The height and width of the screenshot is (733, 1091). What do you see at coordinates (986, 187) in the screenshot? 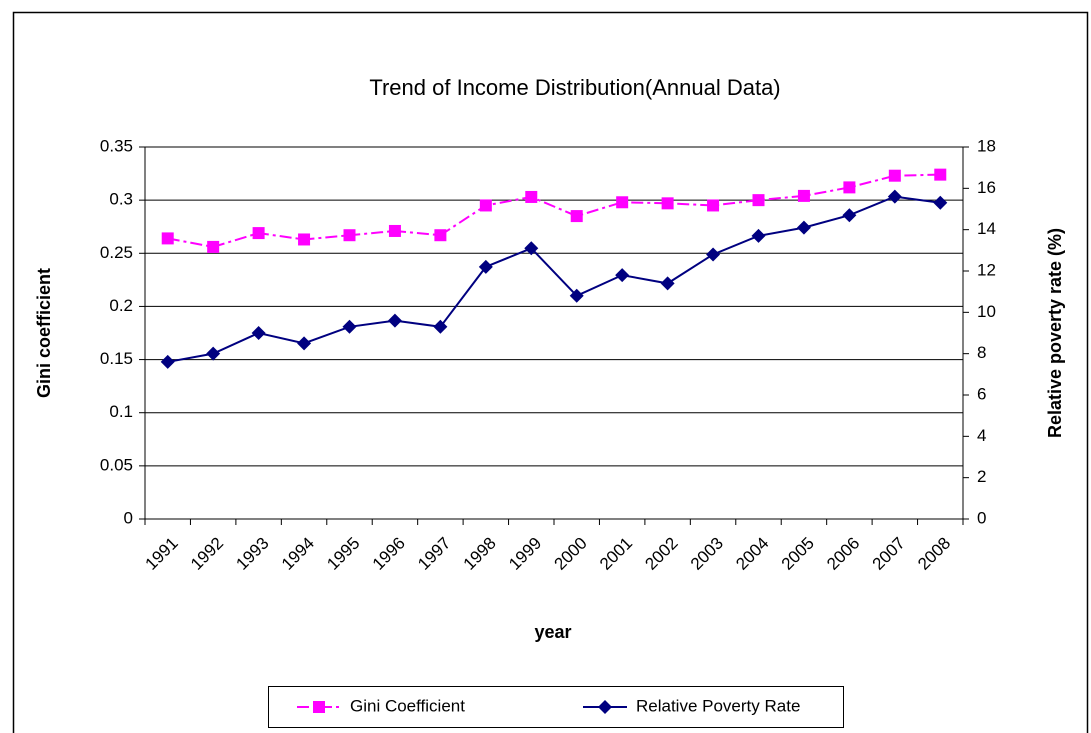
I see `y2-tick-label: 16` at bounding box center [986, 187].